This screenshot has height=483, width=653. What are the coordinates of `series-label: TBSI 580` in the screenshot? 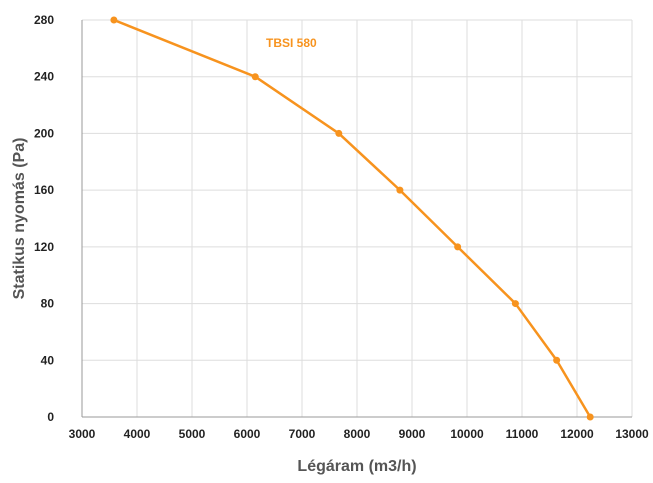 It's located at (291, 43).